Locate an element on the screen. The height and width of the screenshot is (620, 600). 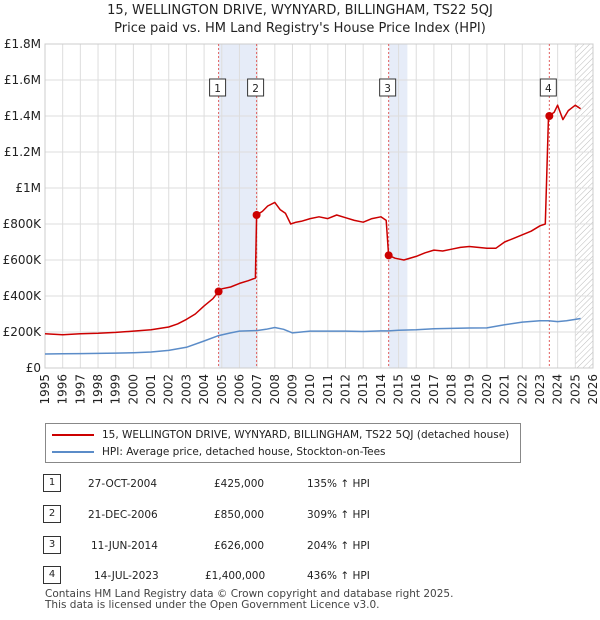
marker-number: 3 is located at coordinates (387, 89).